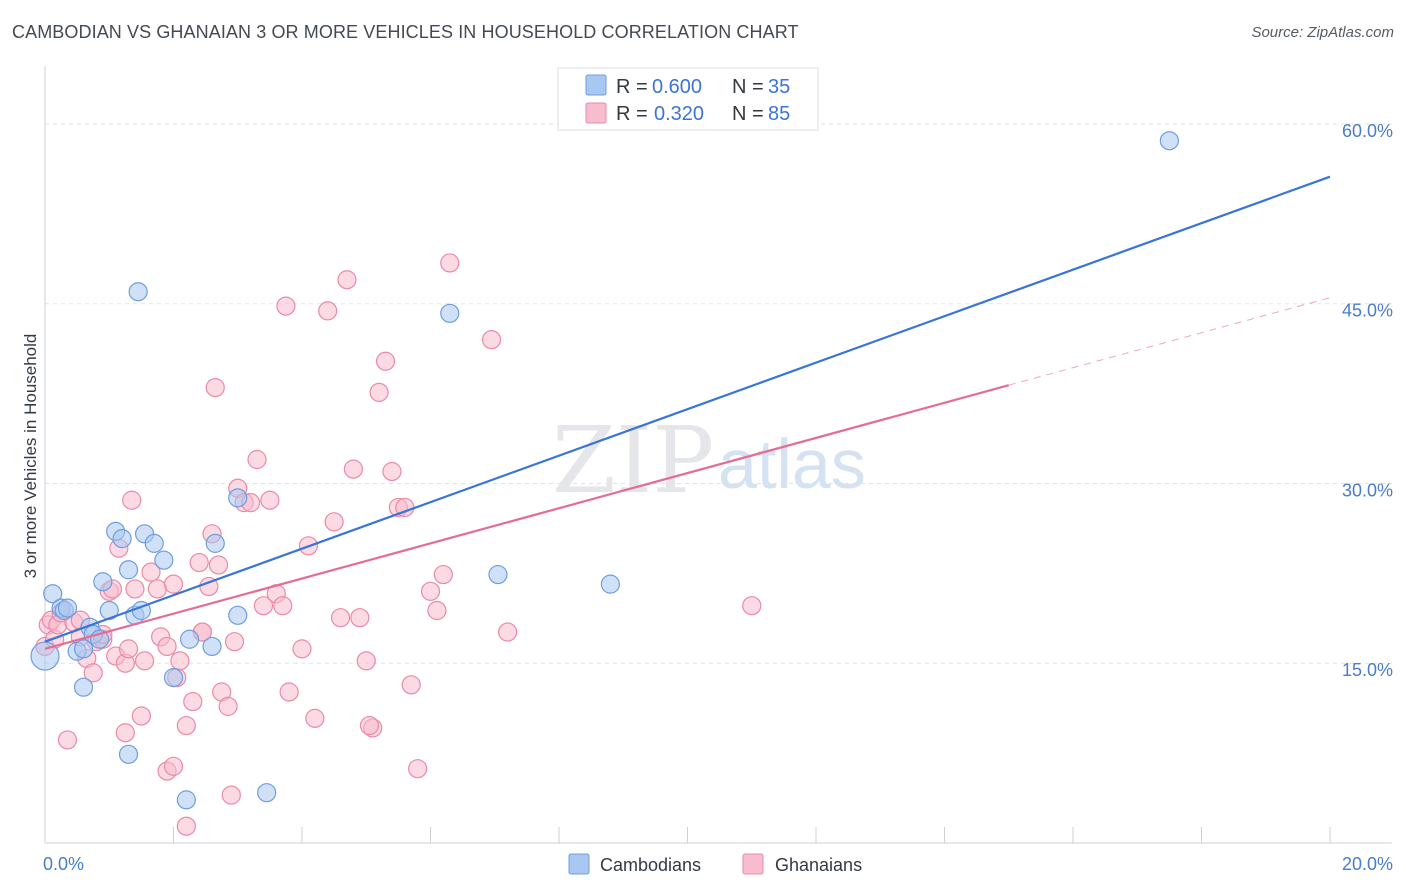  What do you see at coordinates (748, 114) in the screenshot?
I see `legend-n-label-1: N =` at bounding box center [748, 114].